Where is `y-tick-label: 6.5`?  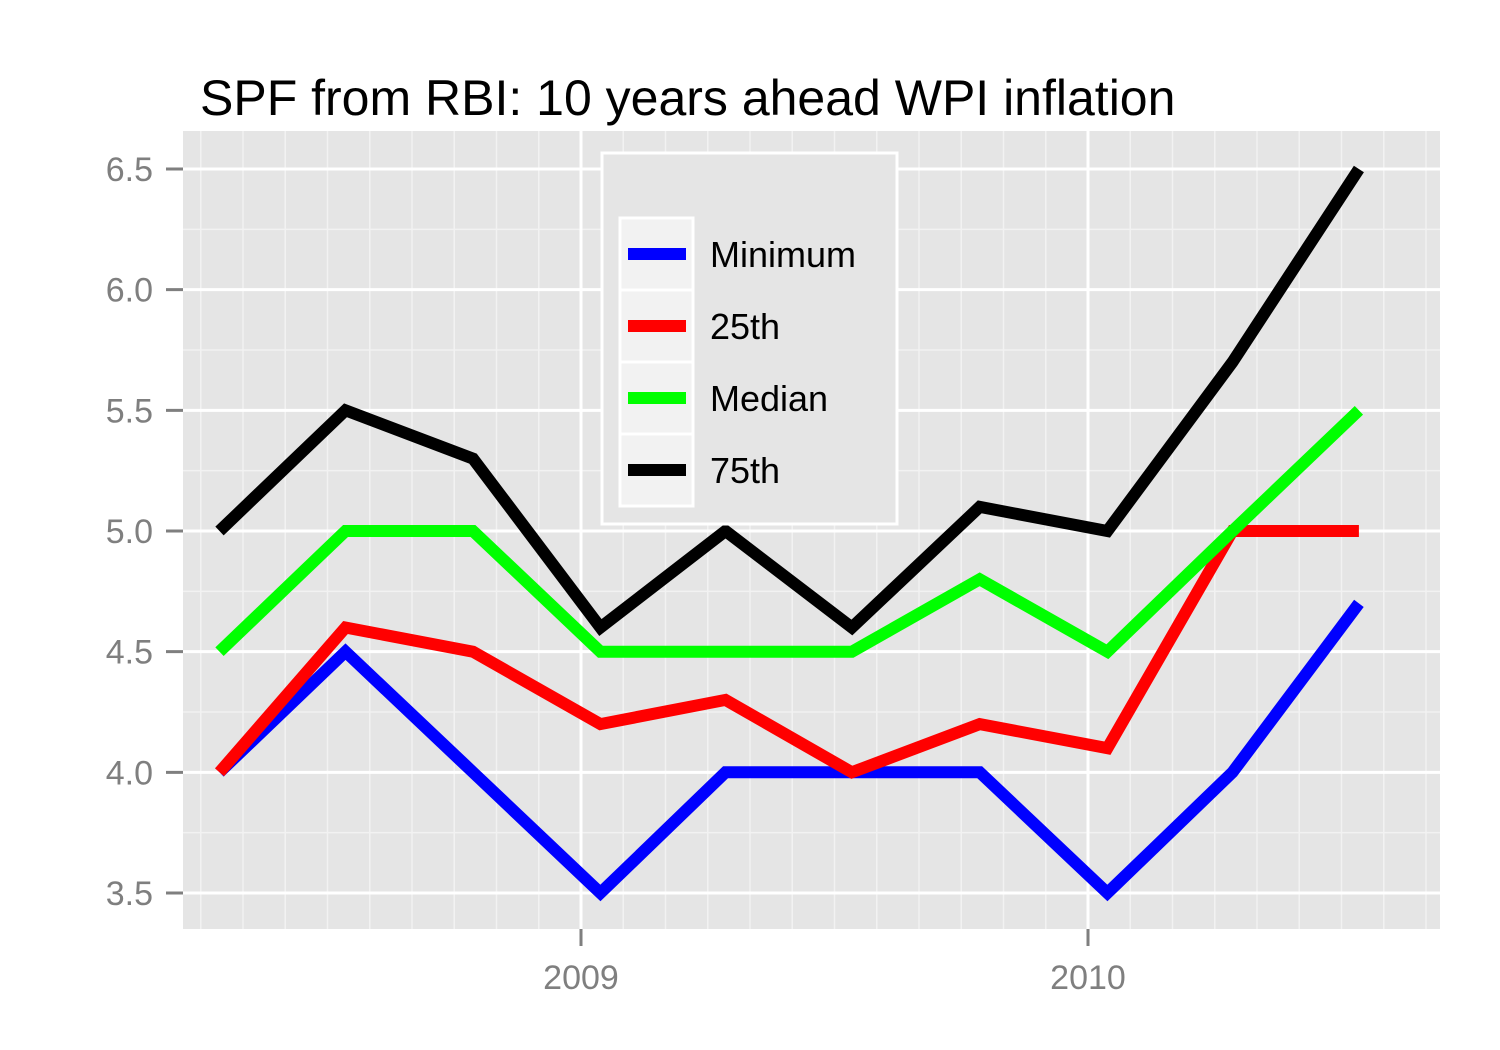 y-tick-label: 6.5 is located at coordinates (129, 170).